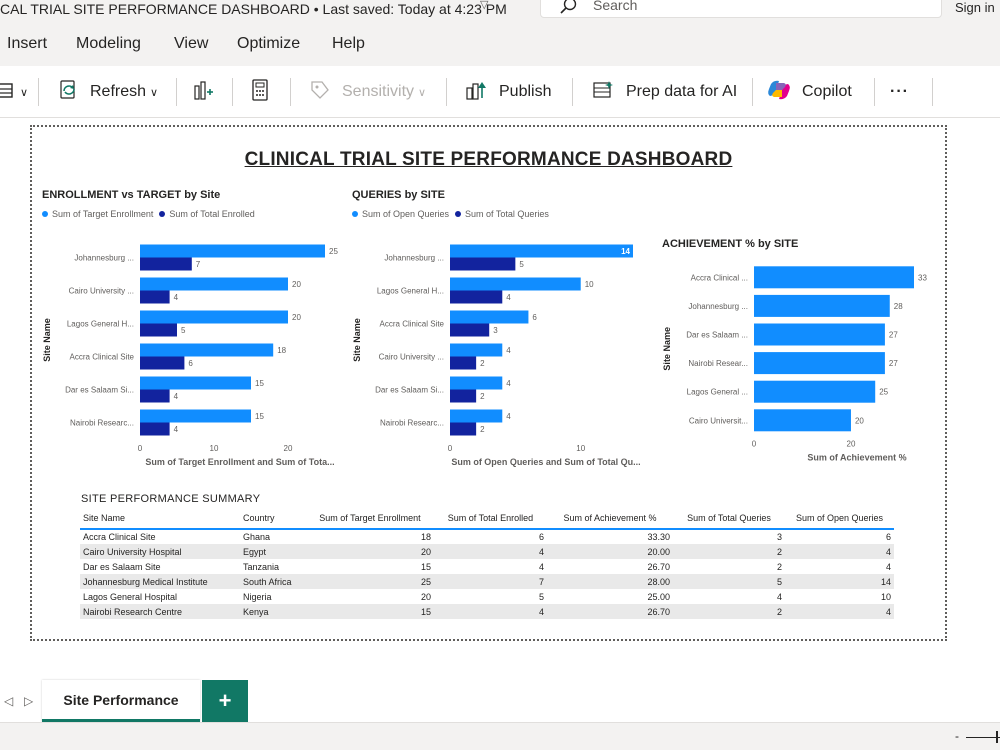 The image size is (1000, 750). What do you see at coordinates (957, 736) in the screenshot?
I see `zoom-out-button: -` at bounding box center [957, 736].